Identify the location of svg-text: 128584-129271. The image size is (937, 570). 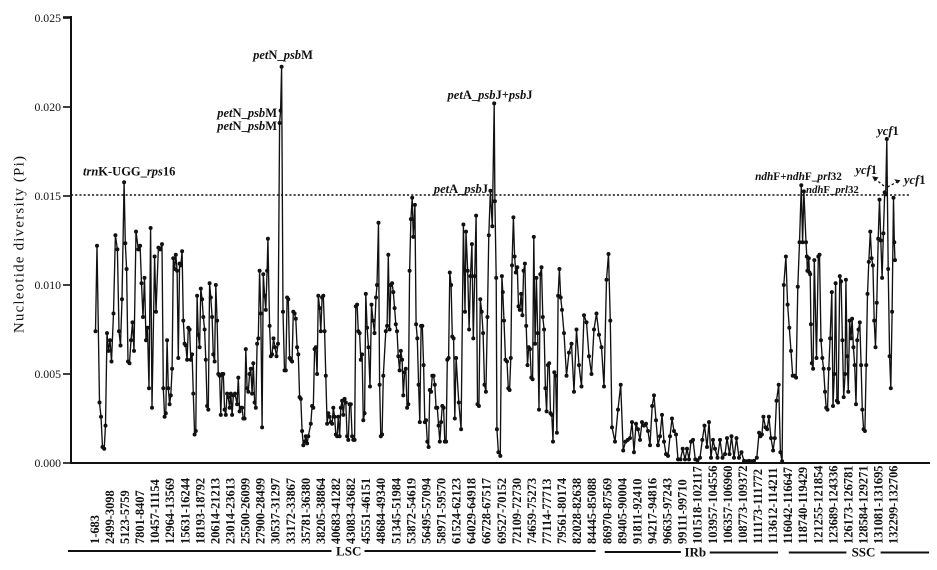
(864, 505).